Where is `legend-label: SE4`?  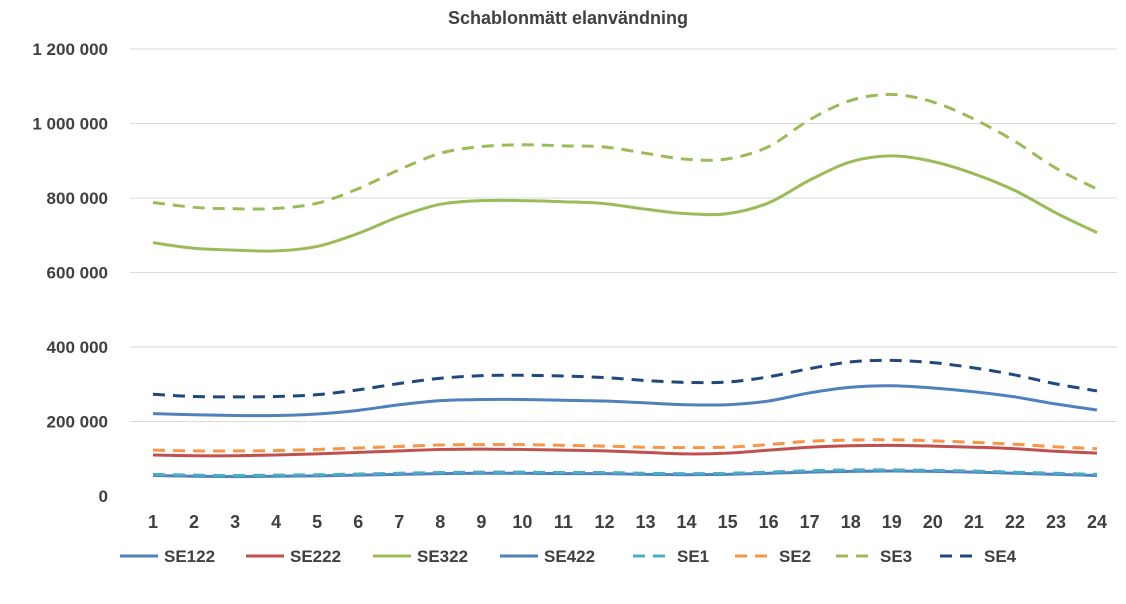 legend-label: SE4 is located at coordinates (1000, 556).